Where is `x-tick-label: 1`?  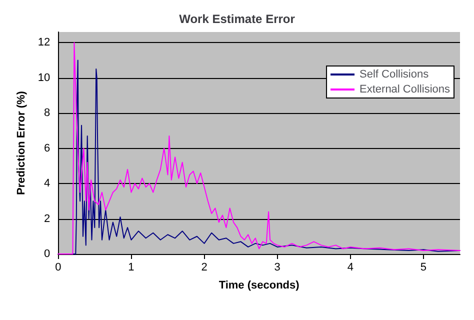
x-tick-label: 1 is located at coordinates (131, 268).